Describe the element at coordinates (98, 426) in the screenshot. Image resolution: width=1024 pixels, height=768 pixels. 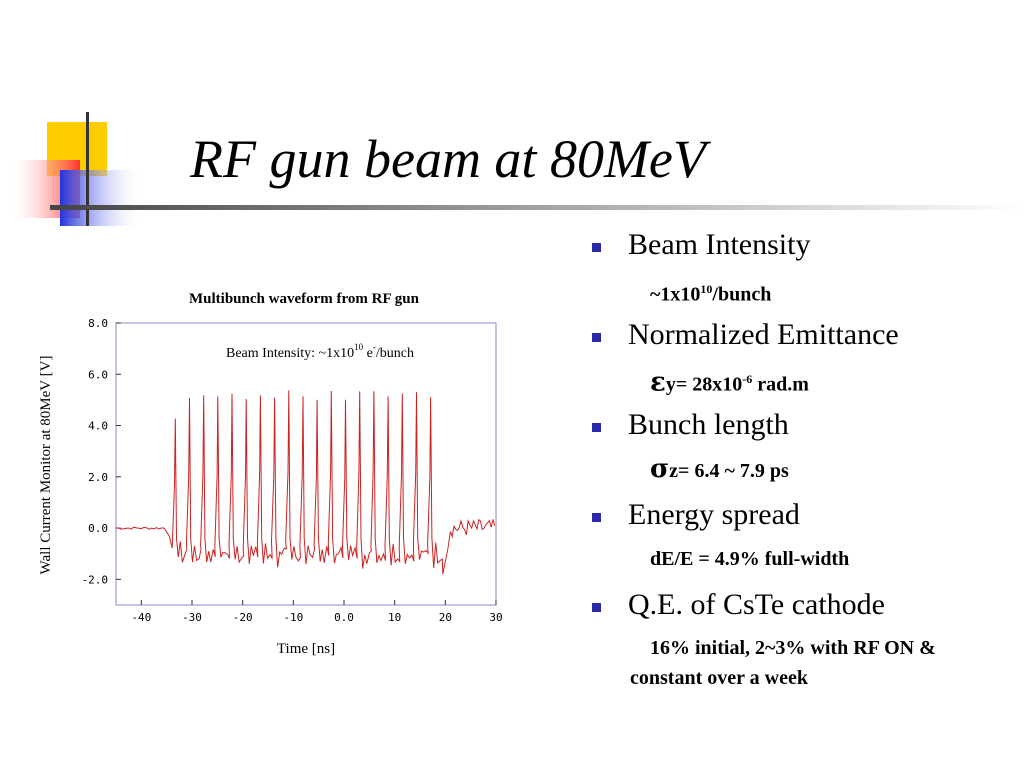
I see `y-tick-label: 4.0` at that location.